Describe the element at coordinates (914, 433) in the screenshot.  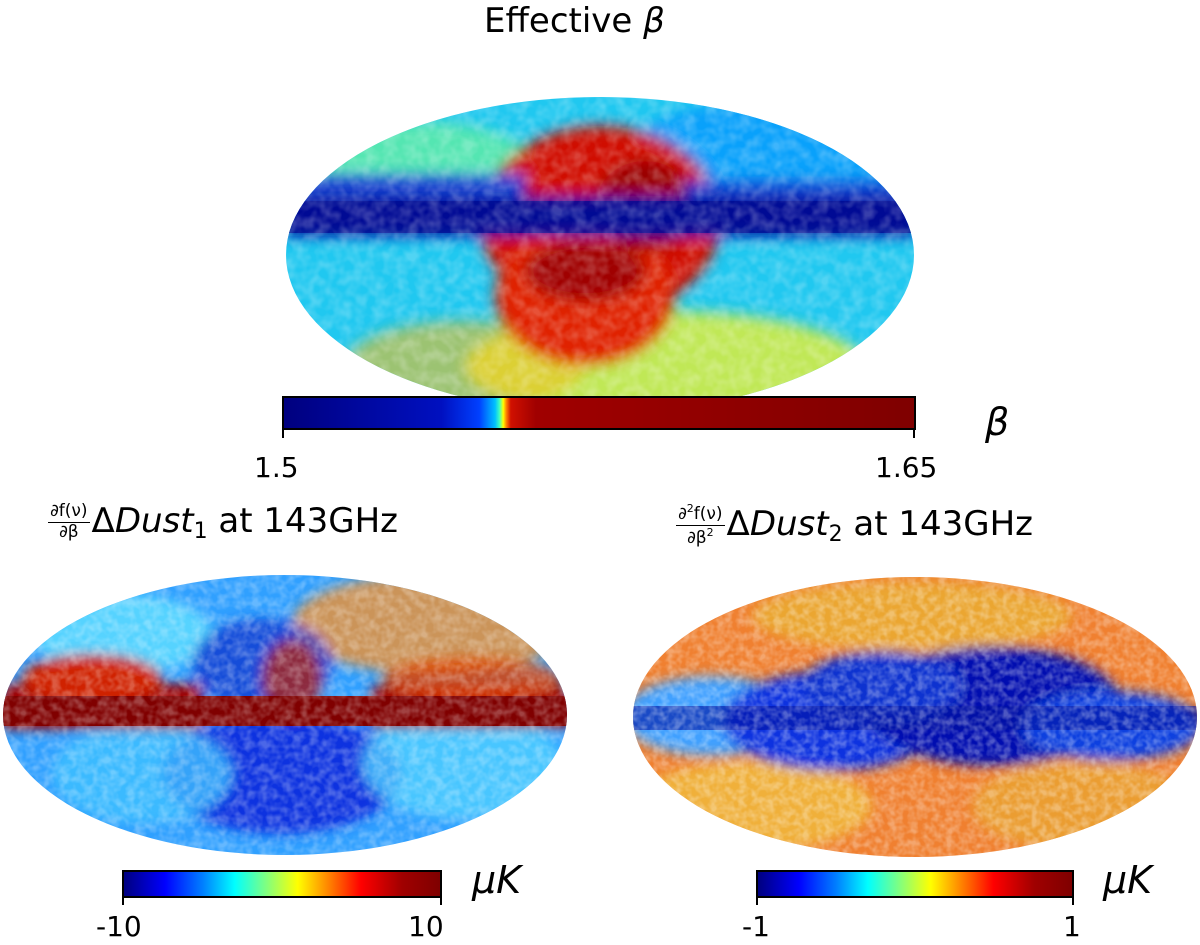
I see `colorbar-tick-max` at that location.